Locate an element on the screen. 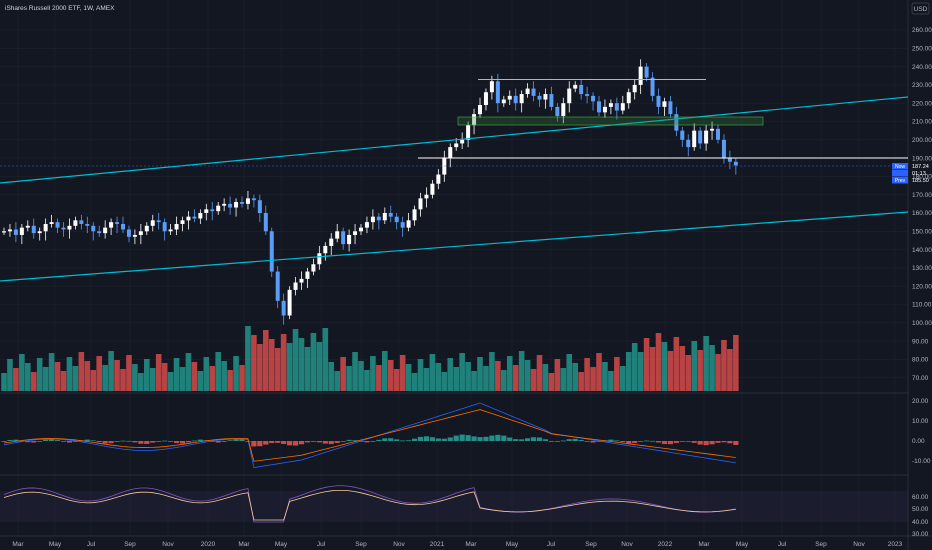  currency-button: USD is located at coordinates (920, 8).